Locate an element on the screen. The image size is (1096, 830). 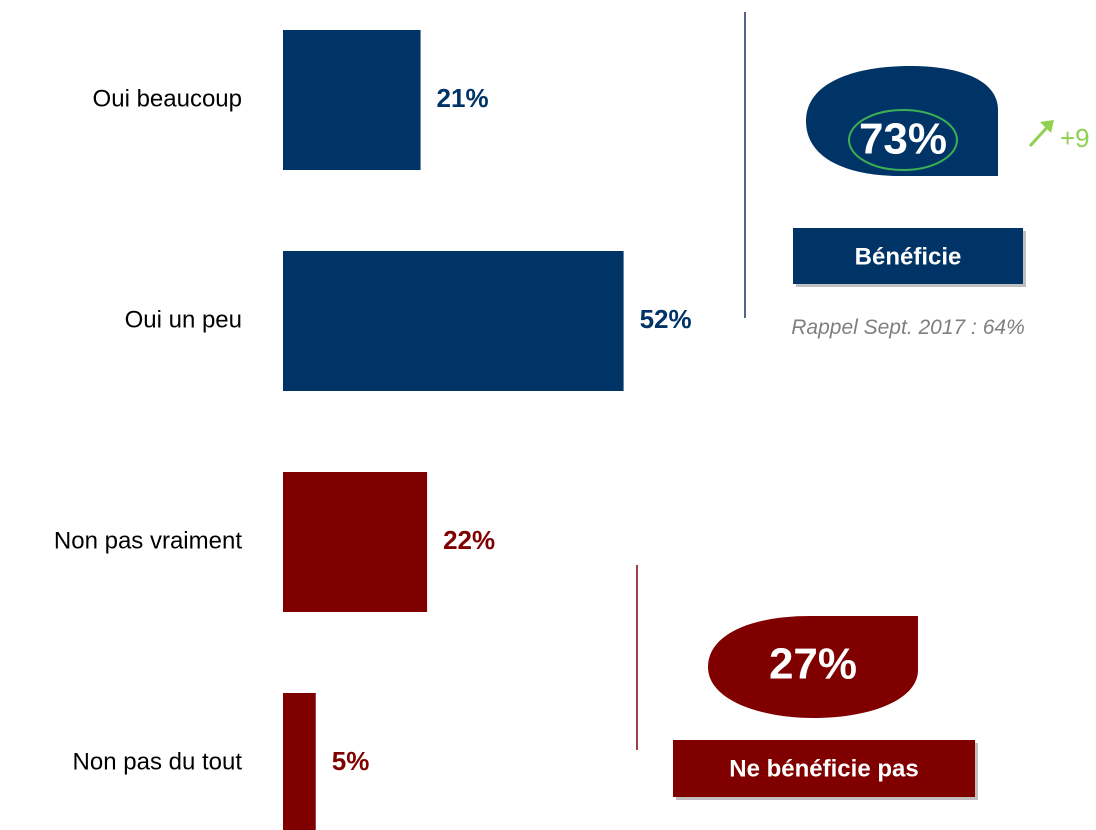
value-label: 22% is located at coordinates (469, 540).